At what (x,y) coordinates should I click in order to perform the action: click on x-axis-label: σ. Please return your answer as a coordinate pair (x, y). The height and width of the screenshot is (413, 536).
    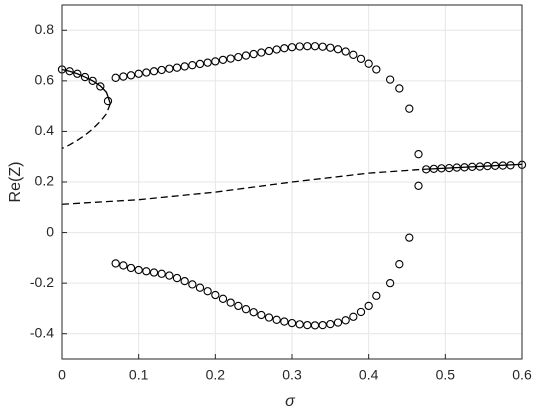
    Looking at the image, I should click on (290, 401).